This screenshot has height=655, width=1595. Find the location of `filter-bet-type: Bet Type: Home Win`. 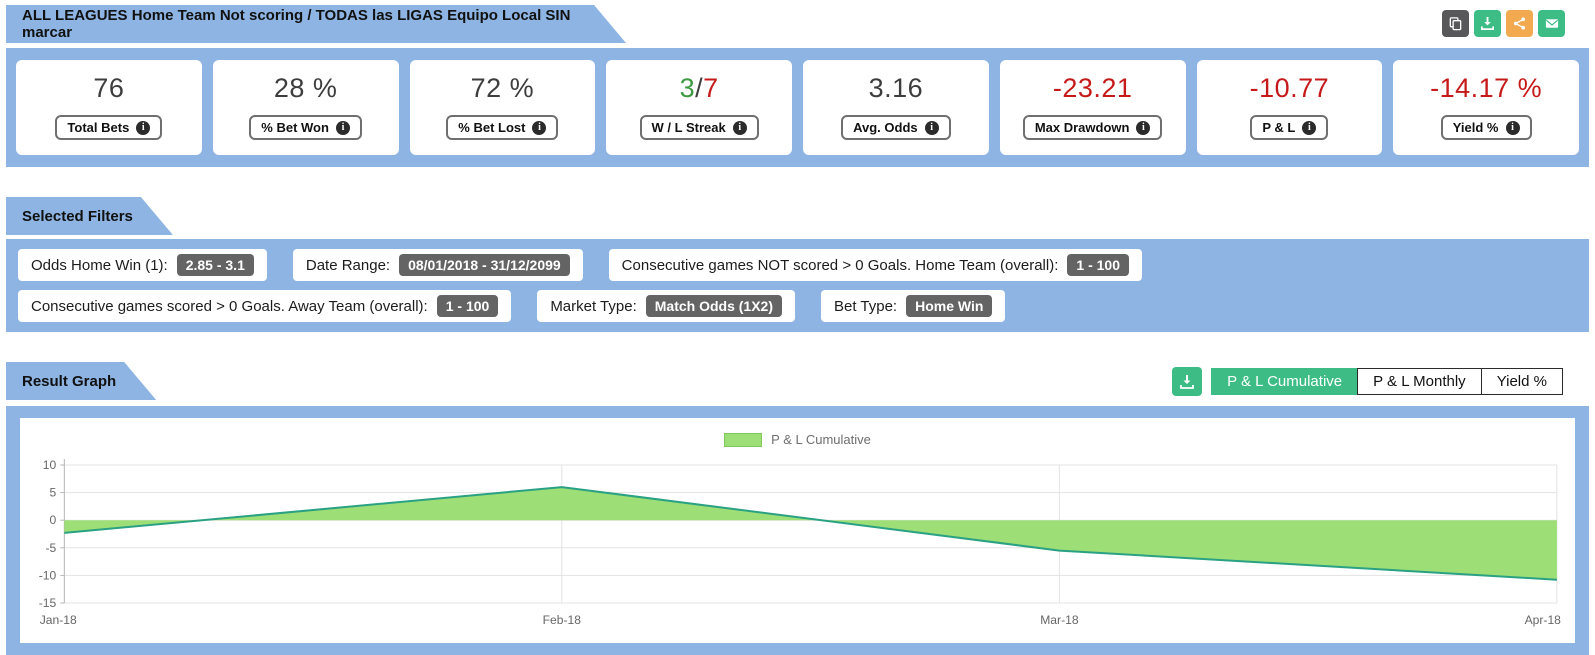

filter-bet-type: Bet Type: Home Win is located at coordinates (913, 306).